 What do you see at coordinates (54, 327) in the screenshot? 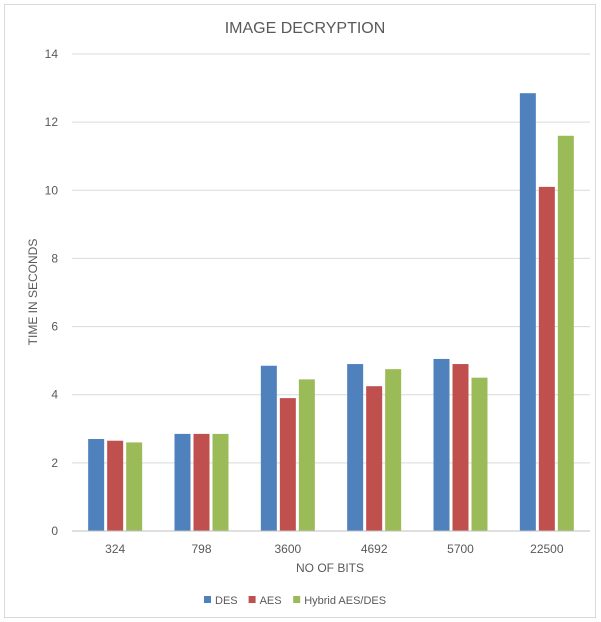
I see `y-tick-label: 6` at bounding box center [54, 327].